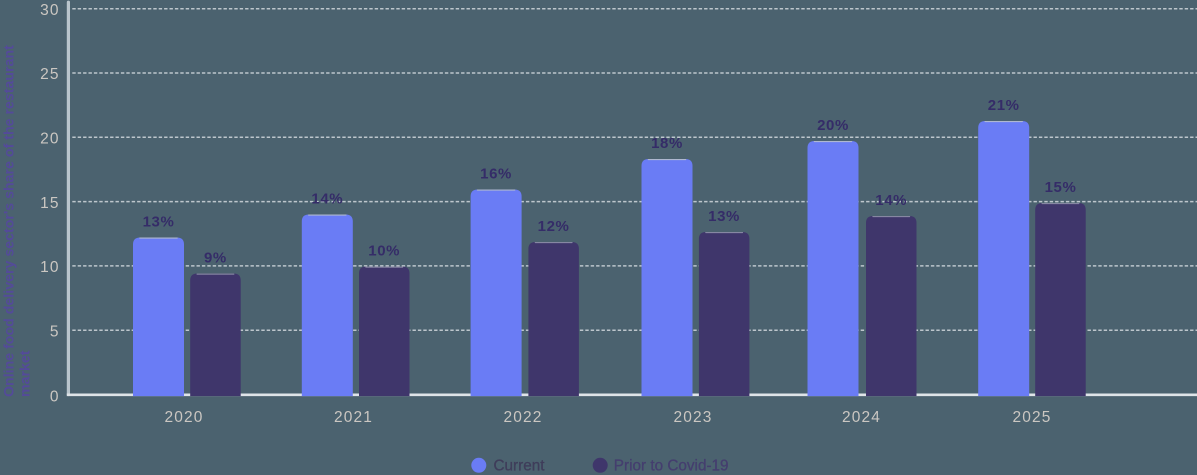 Image resolution: width=1197 pixels, height=475 pixels. I want to click on svg-text: 15, so click(49, 203).